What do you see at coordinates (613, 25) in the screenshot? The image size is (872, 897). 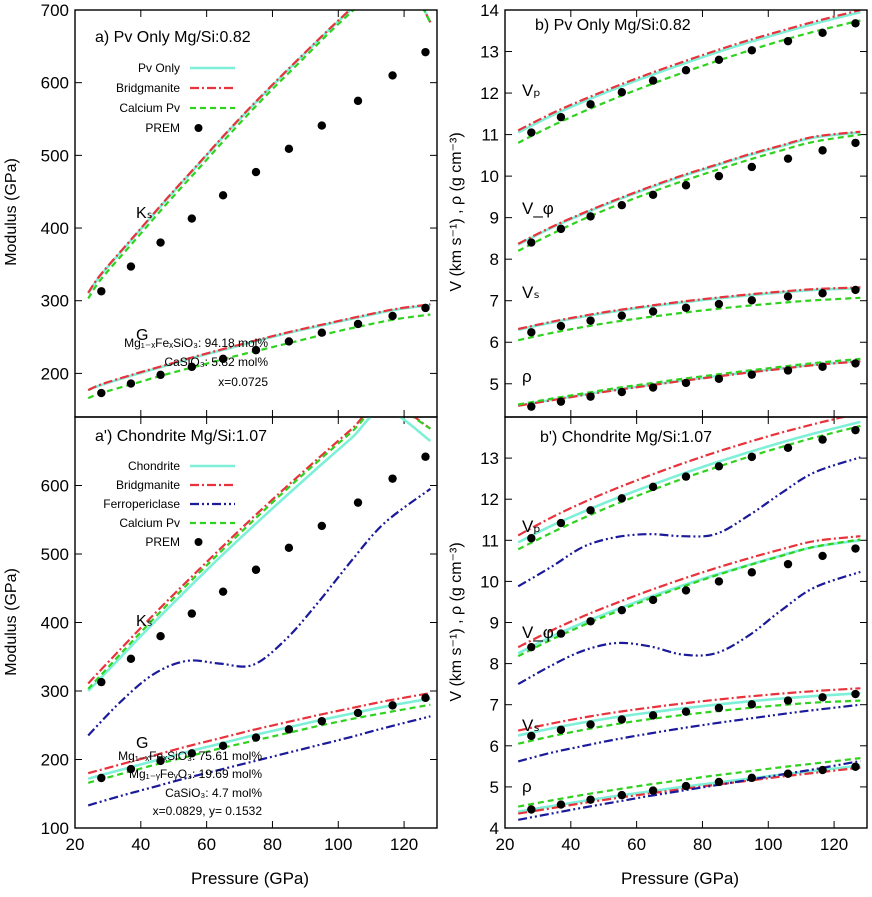 I see `panel-title: b) Pv Only Mg/Si:0.82` at bounding box center [613, 25].